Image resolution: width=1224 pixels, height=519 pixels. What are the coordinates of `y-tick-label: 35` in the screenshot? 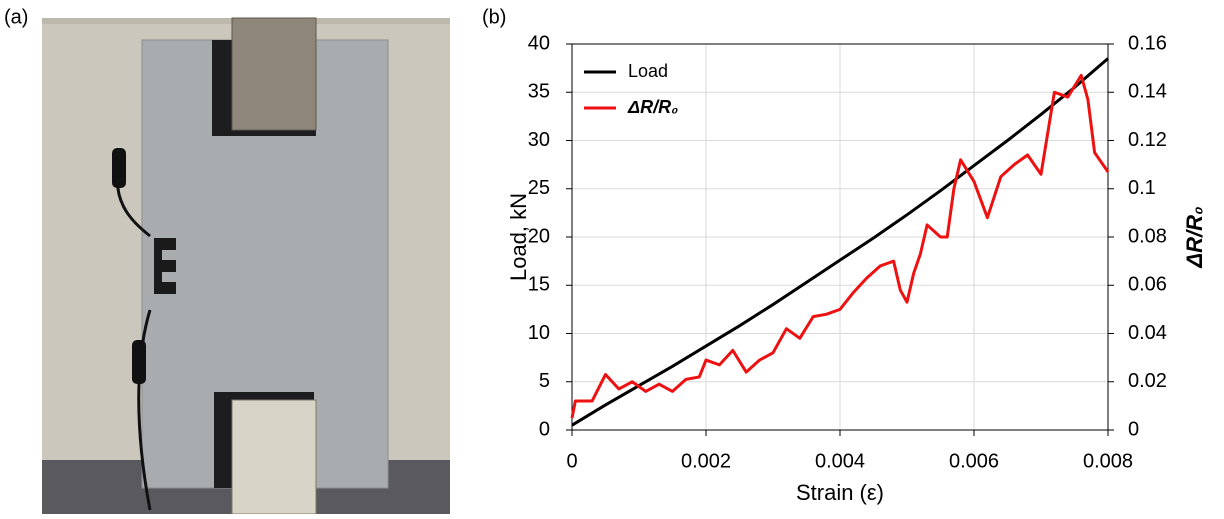 It's located at (539, 92).